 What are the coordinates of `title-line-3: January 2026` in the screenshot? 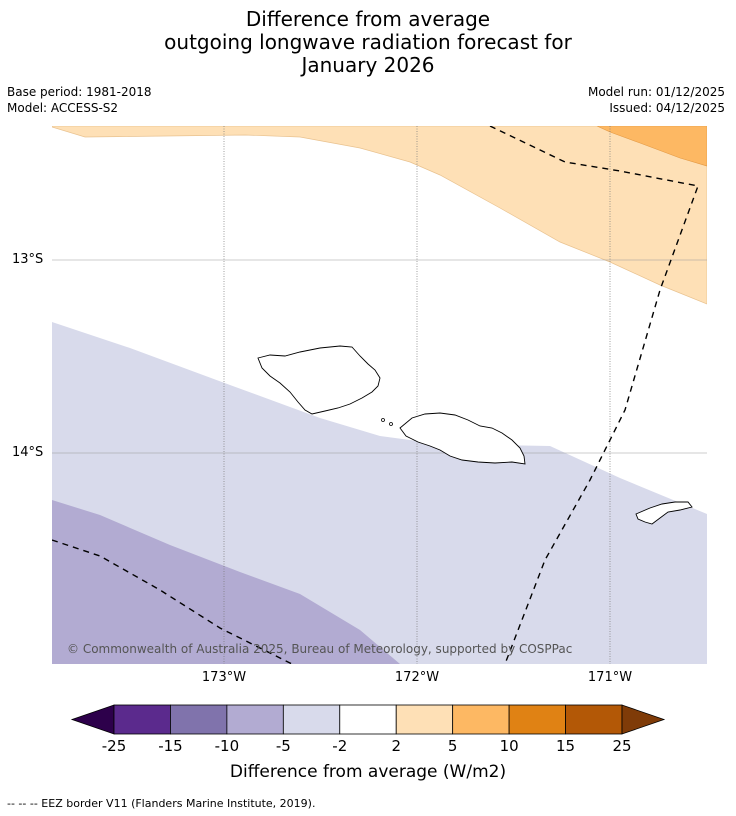 It's located at (368, 65).